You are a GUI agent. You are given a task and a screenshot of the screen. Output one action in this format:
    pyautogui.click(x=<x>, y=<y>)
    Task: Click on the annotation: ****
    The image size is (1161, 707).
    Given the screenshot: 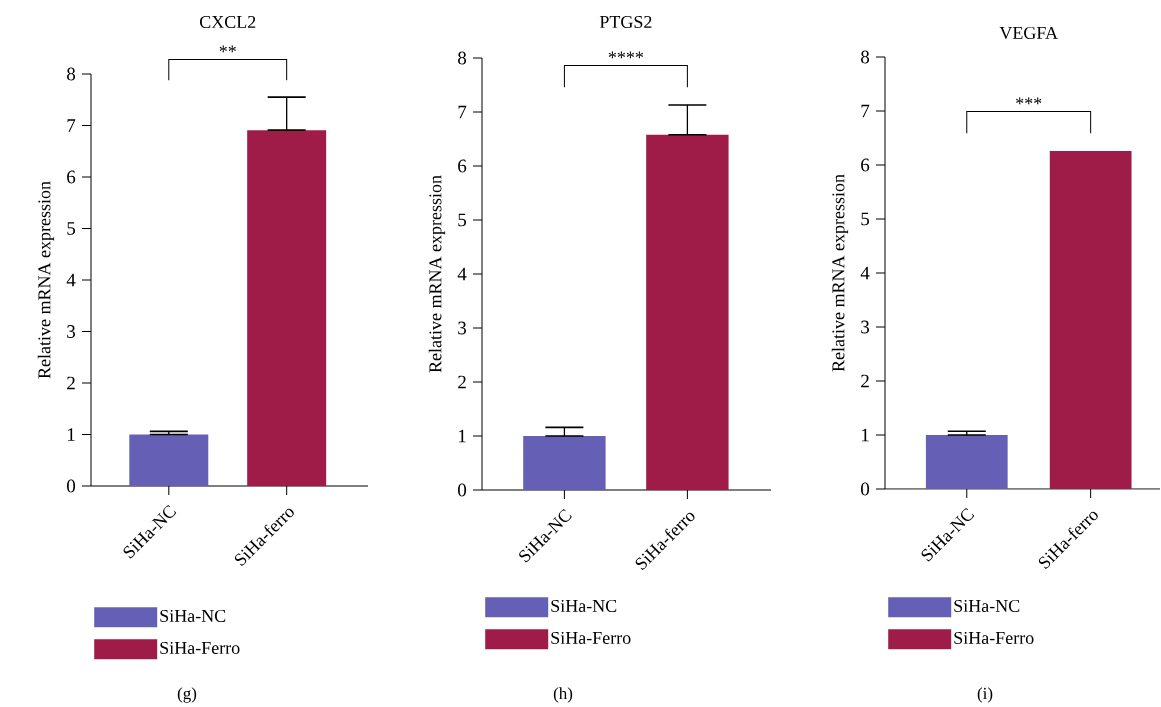 What is the action you would take?
    pyautogui.click(x=626, y=55)
    